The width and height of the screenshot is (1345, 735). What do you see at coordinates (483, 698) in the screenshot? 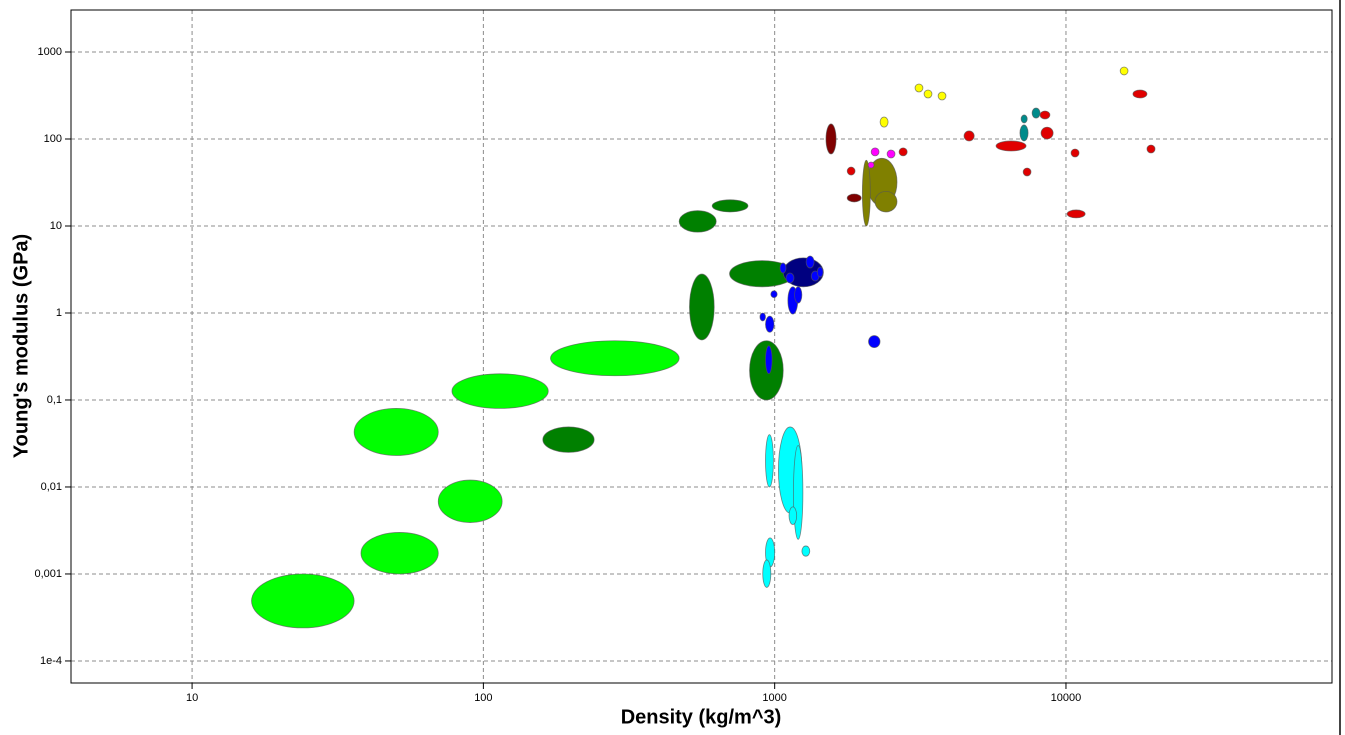
I see `x-tick-label: 100` at bounding box center [483, 698].